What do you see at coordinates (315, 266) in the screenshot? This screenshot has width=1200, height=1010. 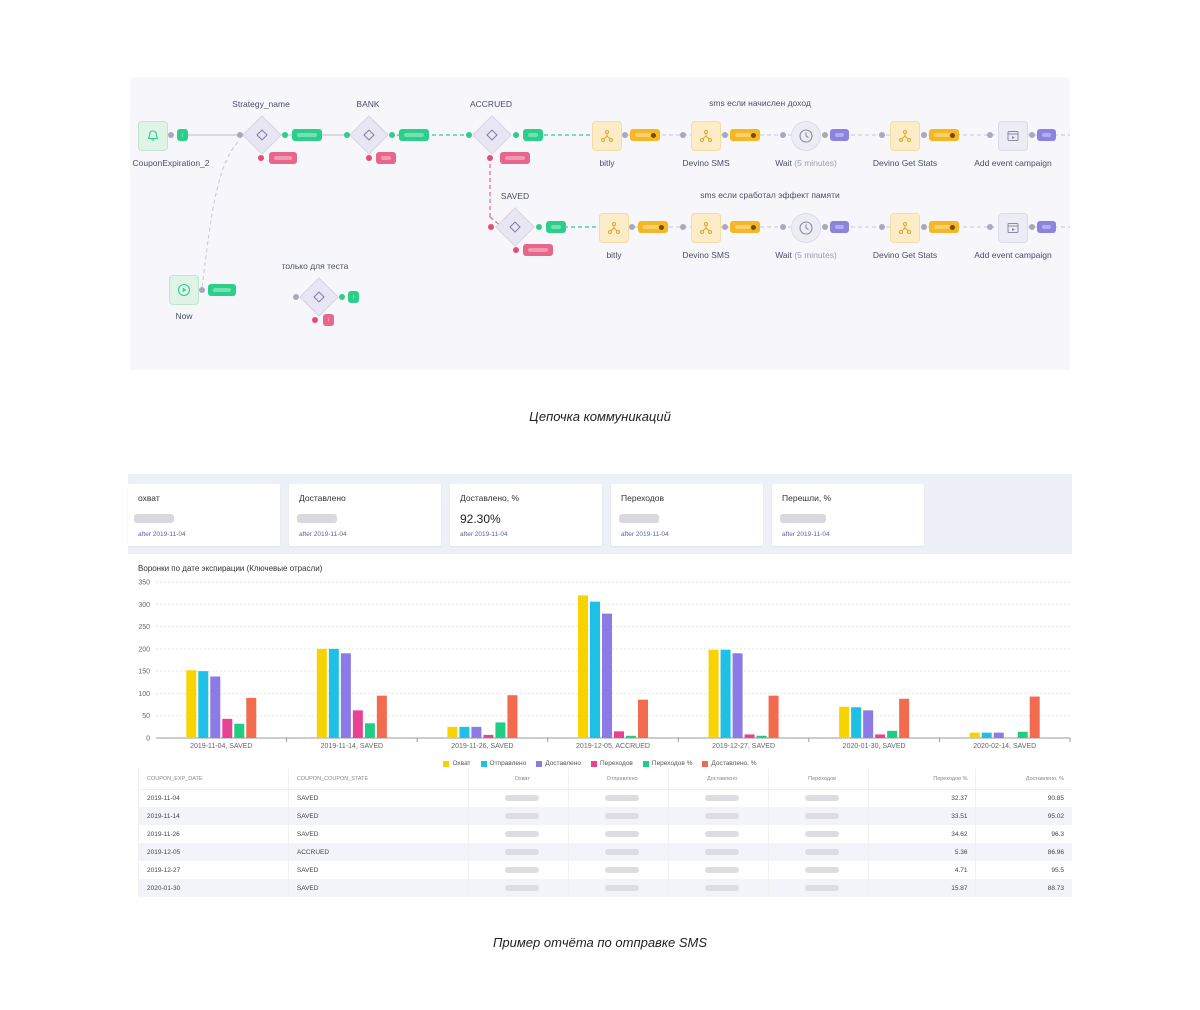 I see `test-branch-label: только для теста` at bounding box center [315, 266].